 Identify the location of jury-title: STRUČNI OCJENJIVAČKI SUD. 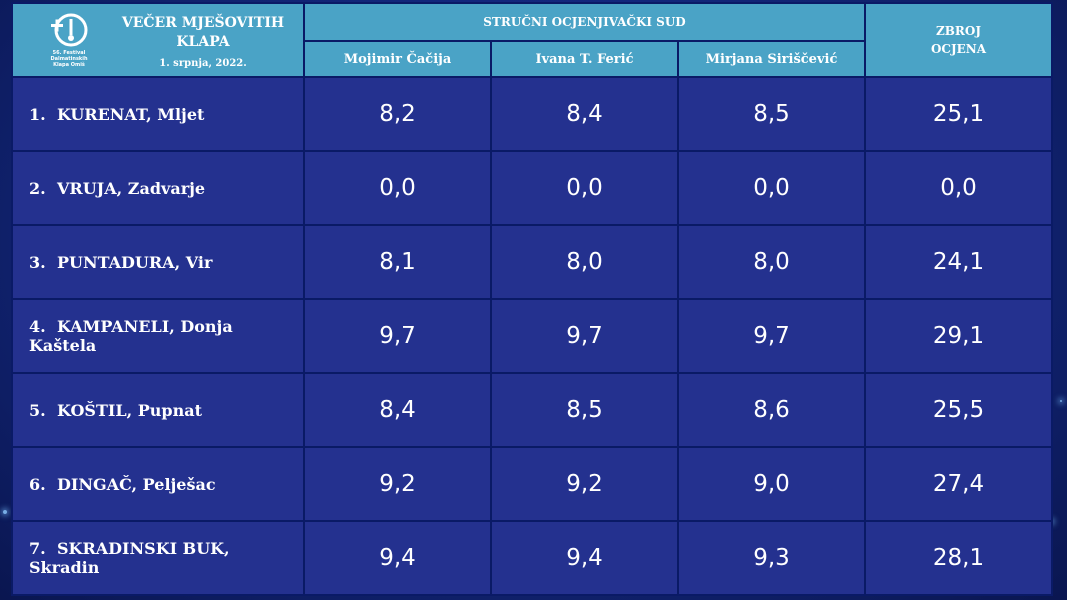
(584, 22).